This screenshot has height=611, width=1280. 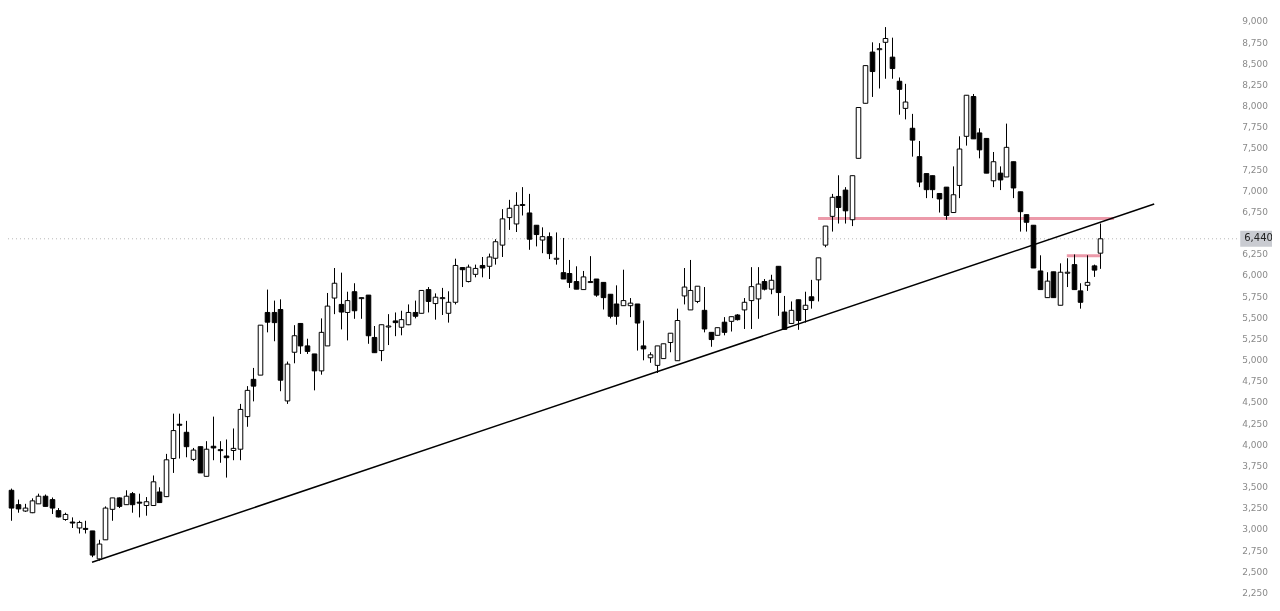 I want to click on y-tick-label: 3,500, so click(x=1255, y=487).